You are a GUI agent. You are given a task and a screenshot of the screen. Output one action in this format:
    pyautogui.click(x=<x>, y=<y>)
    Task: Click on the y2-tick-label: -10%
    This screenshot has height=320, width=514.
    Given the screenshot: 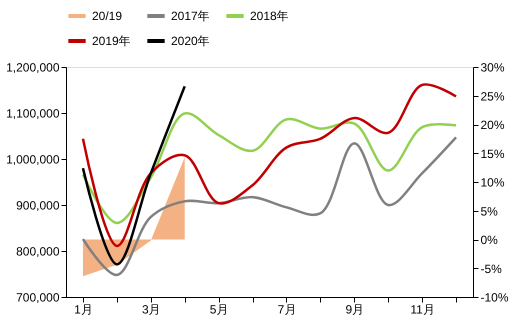 What is the action you would take?
    pyautogui.click(x=494, y=297)
    